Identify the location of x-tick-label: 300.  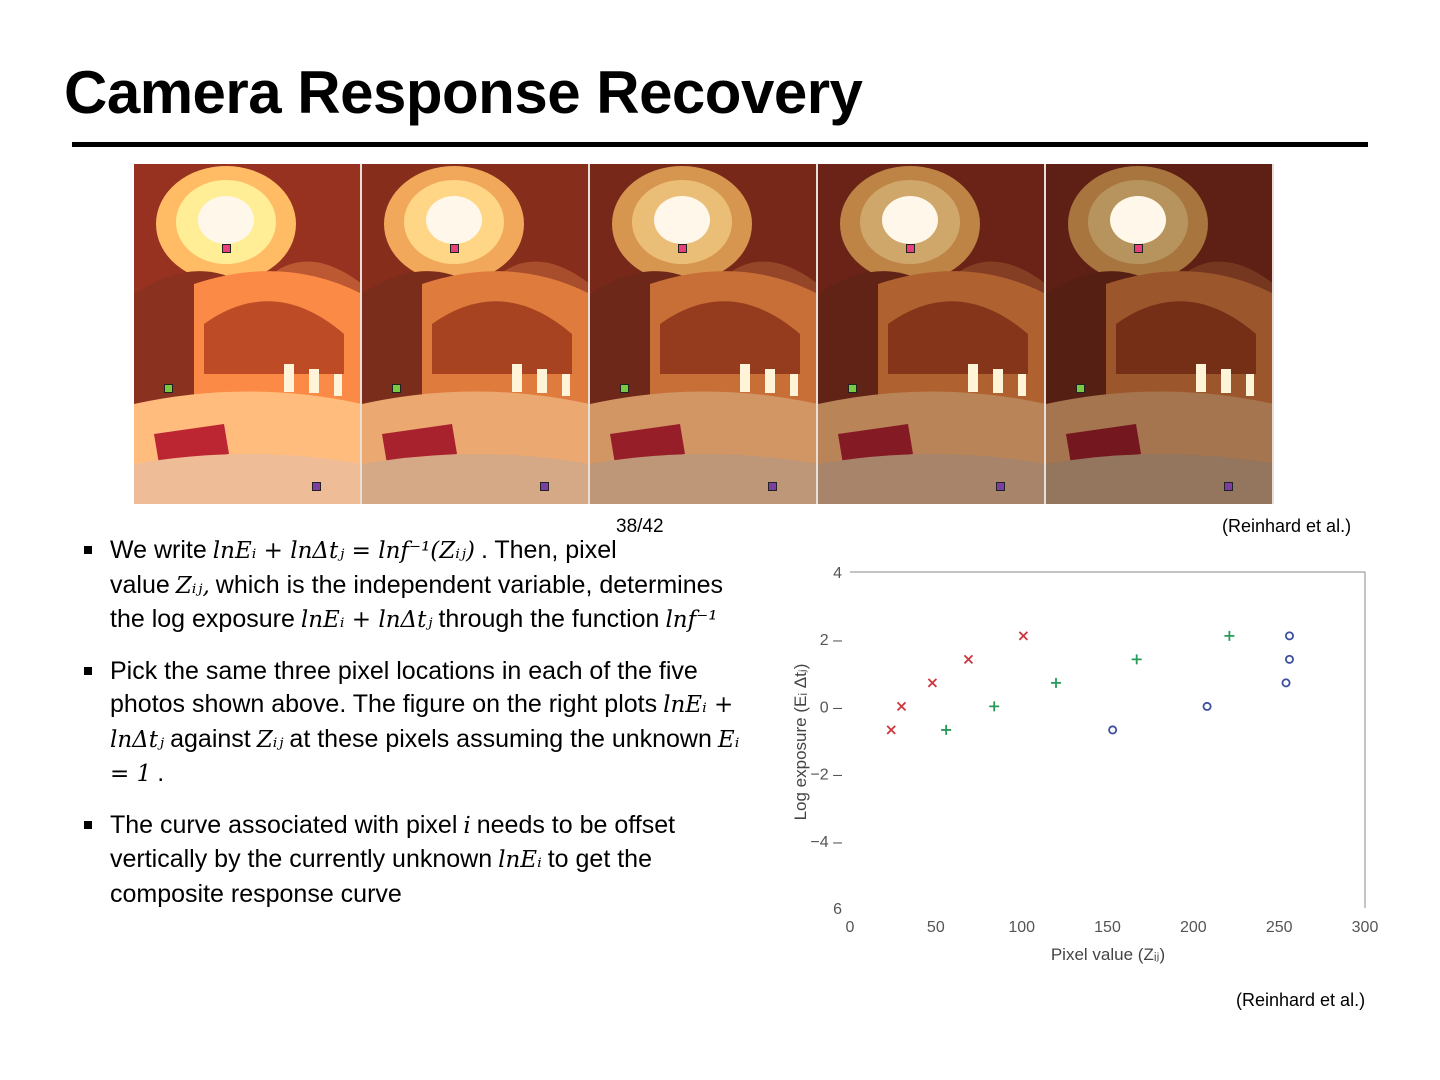
(1365, 927).